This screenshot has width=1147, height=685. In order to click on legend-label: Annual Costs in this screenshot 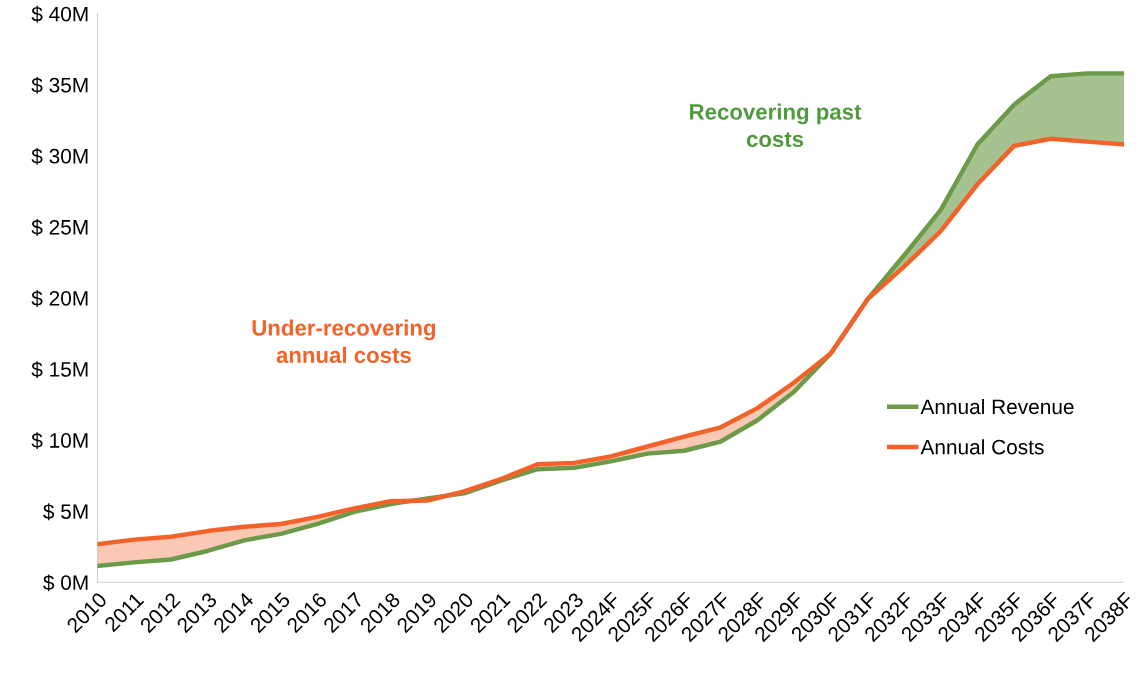, I will do `click(982, 447)`.